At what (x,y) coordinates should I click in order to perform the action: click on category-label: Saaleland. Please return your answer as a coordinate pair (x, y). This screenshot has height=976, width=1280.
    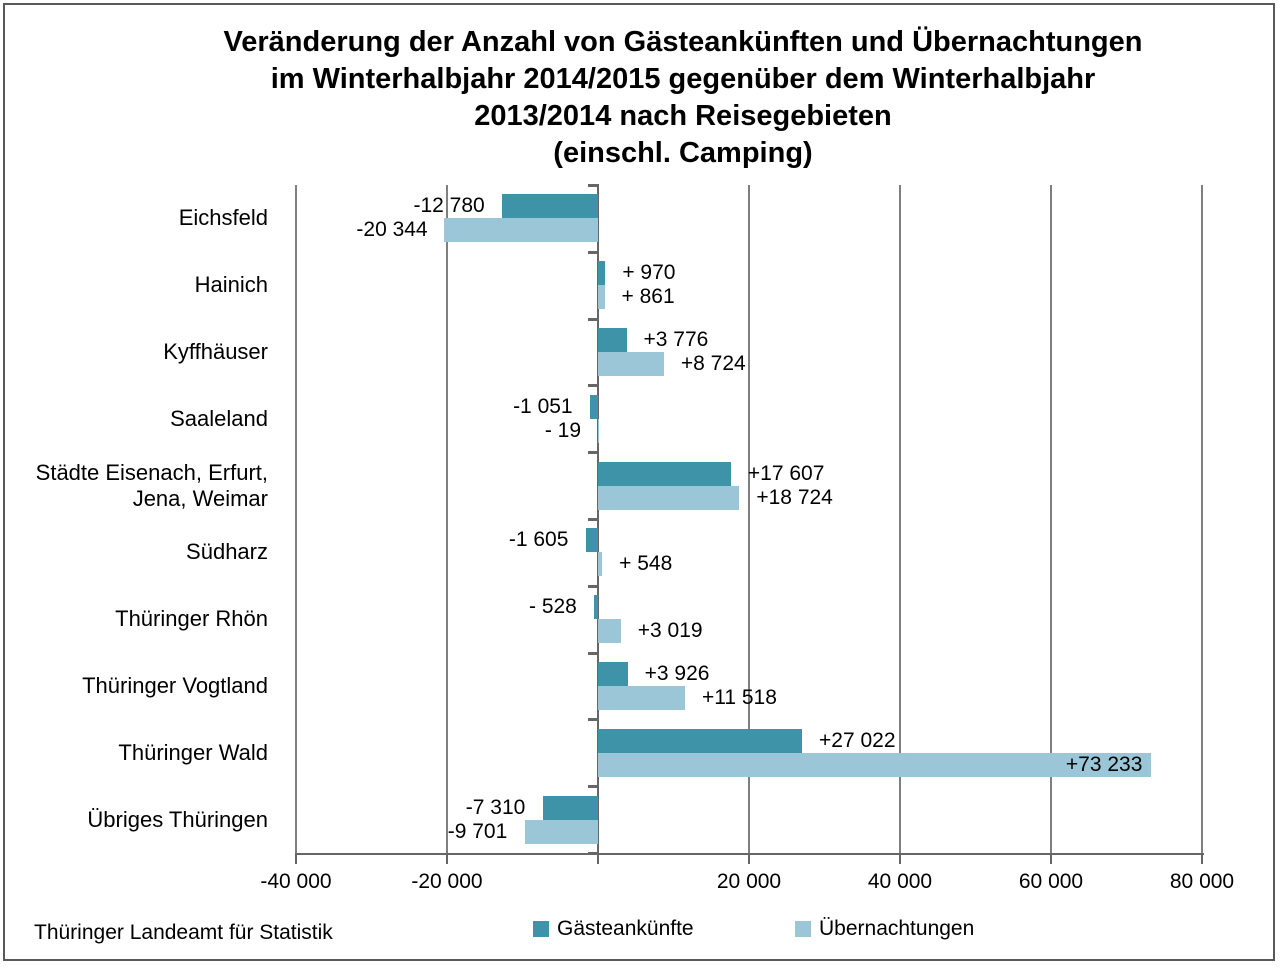
    Looking at the image, I should click on (219, 418).